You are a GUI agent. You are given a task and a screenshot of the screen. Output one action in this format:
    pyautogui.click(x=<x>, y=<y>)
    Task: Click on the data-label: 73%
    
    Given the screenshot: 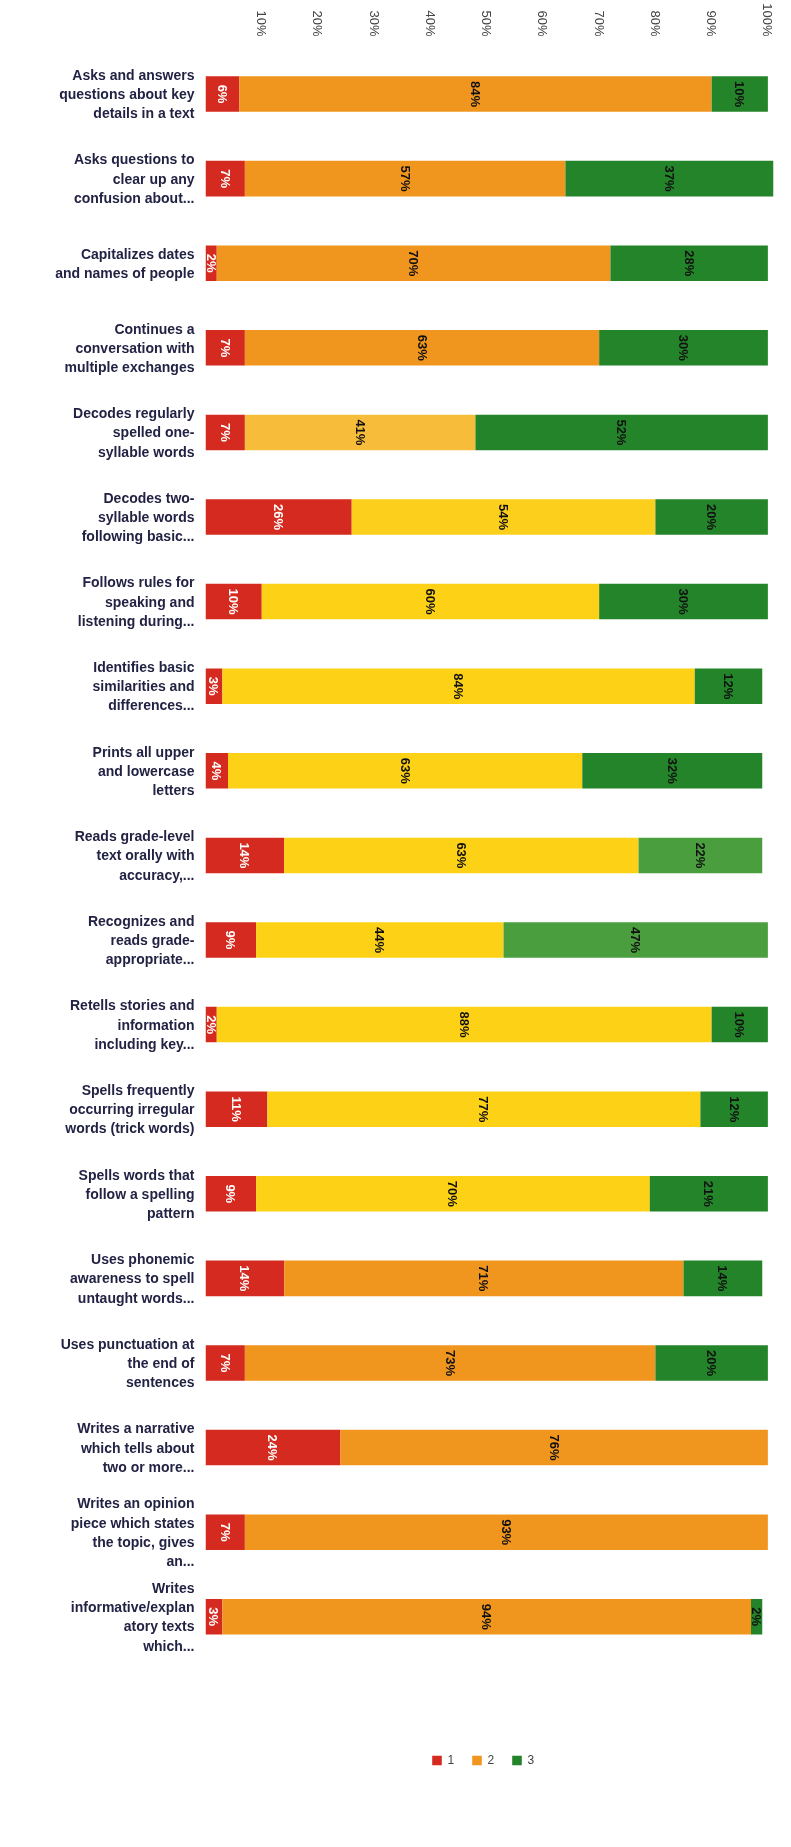 What is the action you would take?
    pyautogui.click(x=450, y=1363)
    